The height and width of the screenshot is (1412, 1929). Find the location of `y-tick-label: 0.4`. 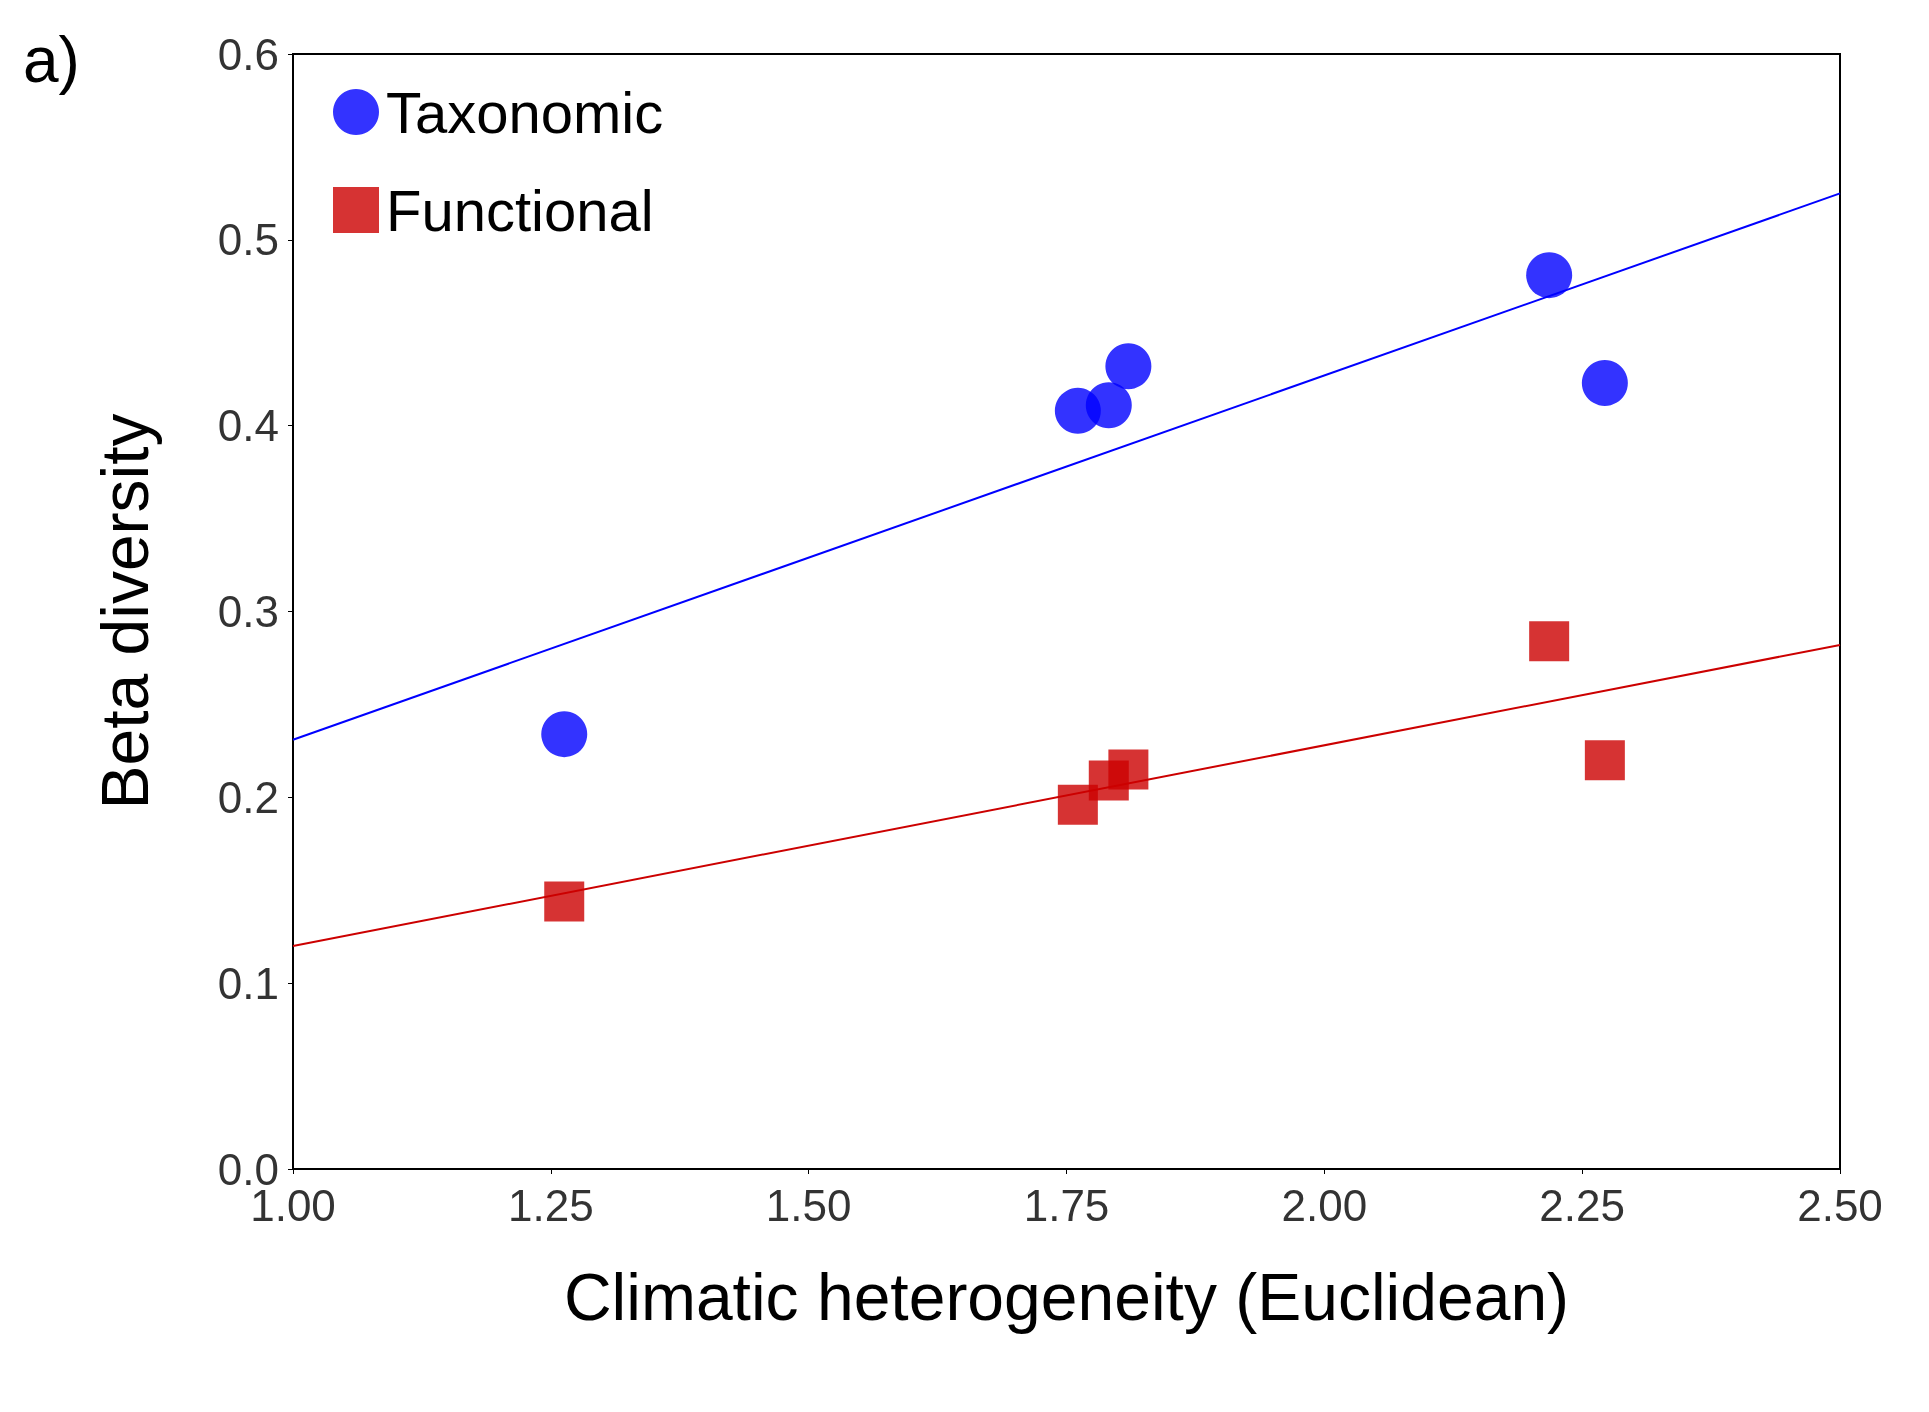

y-tick-label: 0.4 is located at coordinates (248, 426).